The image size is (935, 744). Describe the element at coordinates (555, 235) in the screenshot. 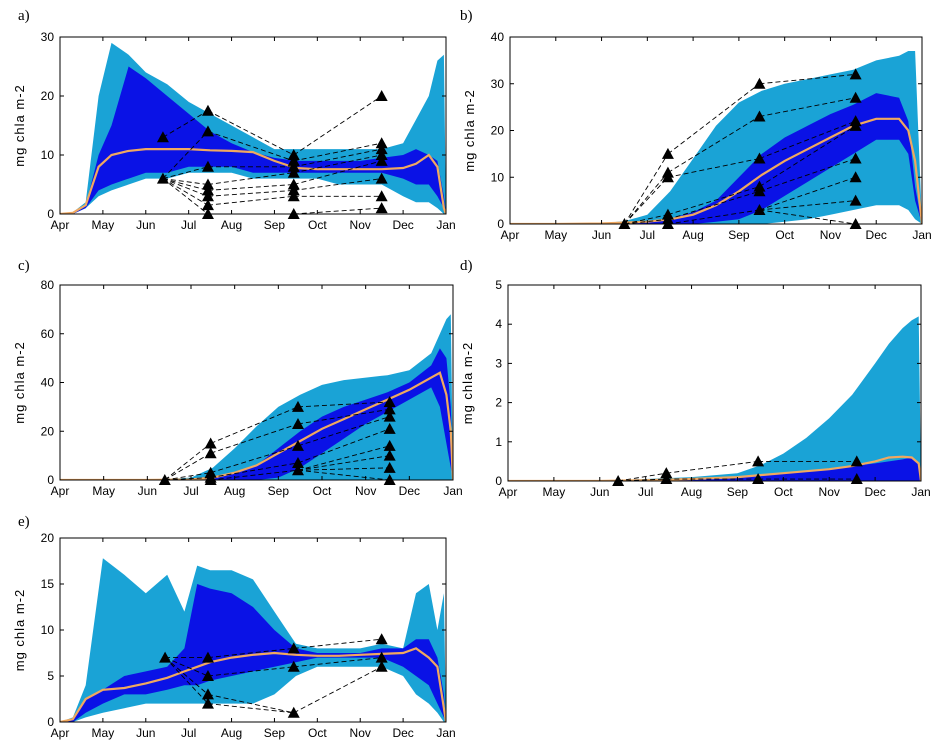

I see `x-tick-label: May` at that location.